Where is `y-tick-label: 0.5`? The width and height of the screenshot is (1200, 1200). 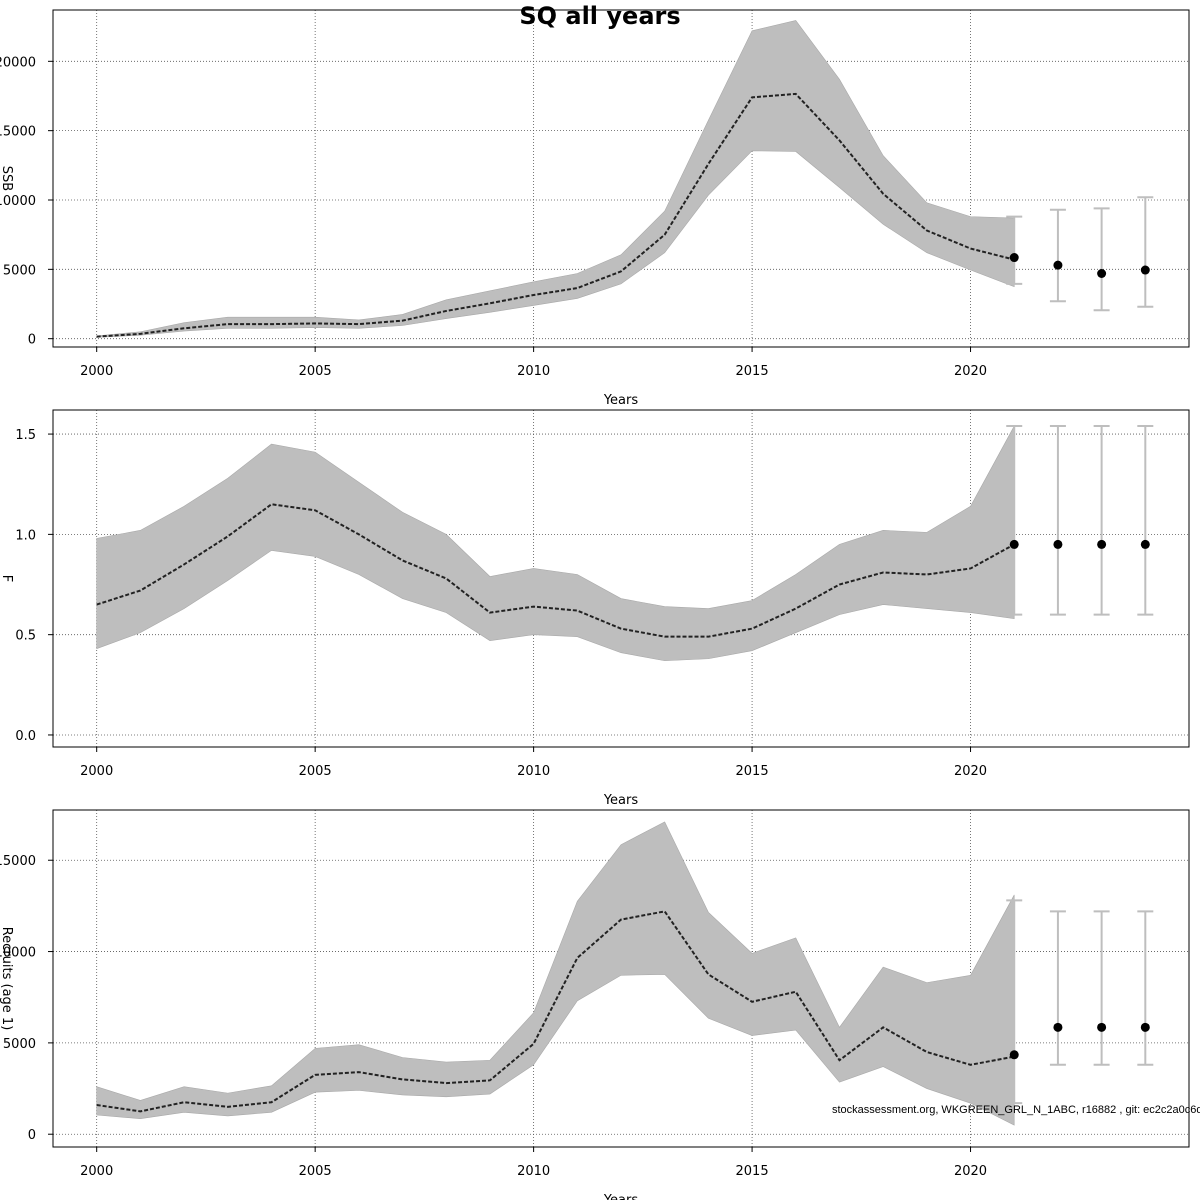 y-tick-label: 0.5 is located at coordinates (25, 636).